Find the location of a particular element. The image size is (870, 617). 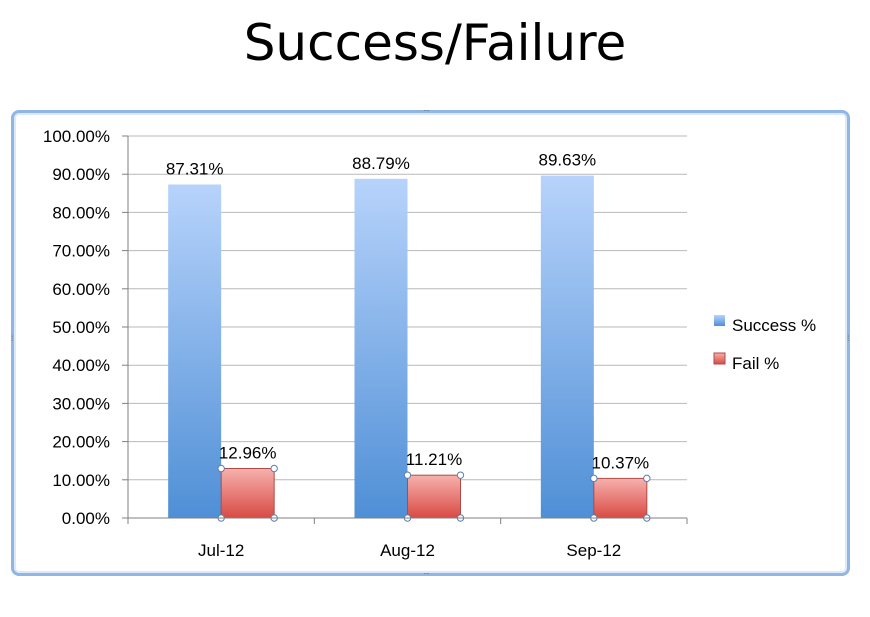

x-tick-label: Aug-12 is located at coordinates (407, 550).